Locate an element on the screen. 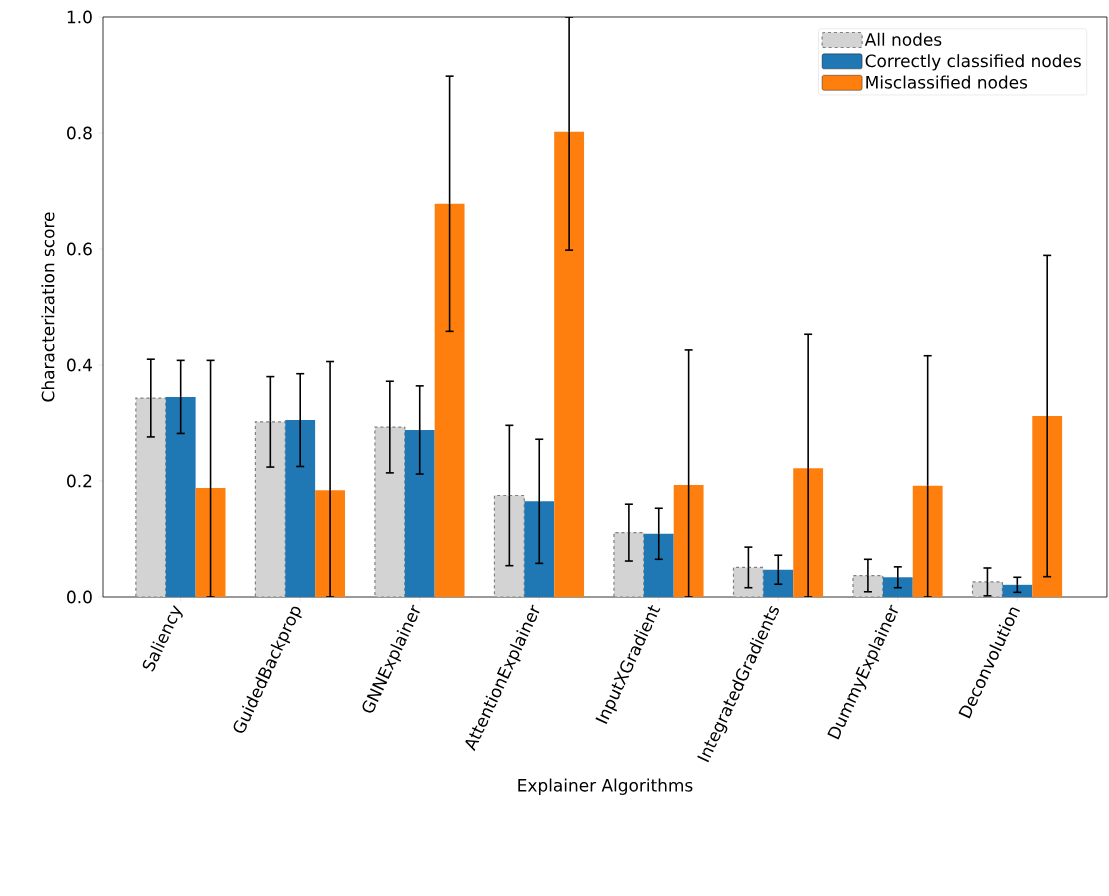 The height and width of the screenshot is (896, 1109). y-tick-label: 0.8 is located at coordinates (79, 133).